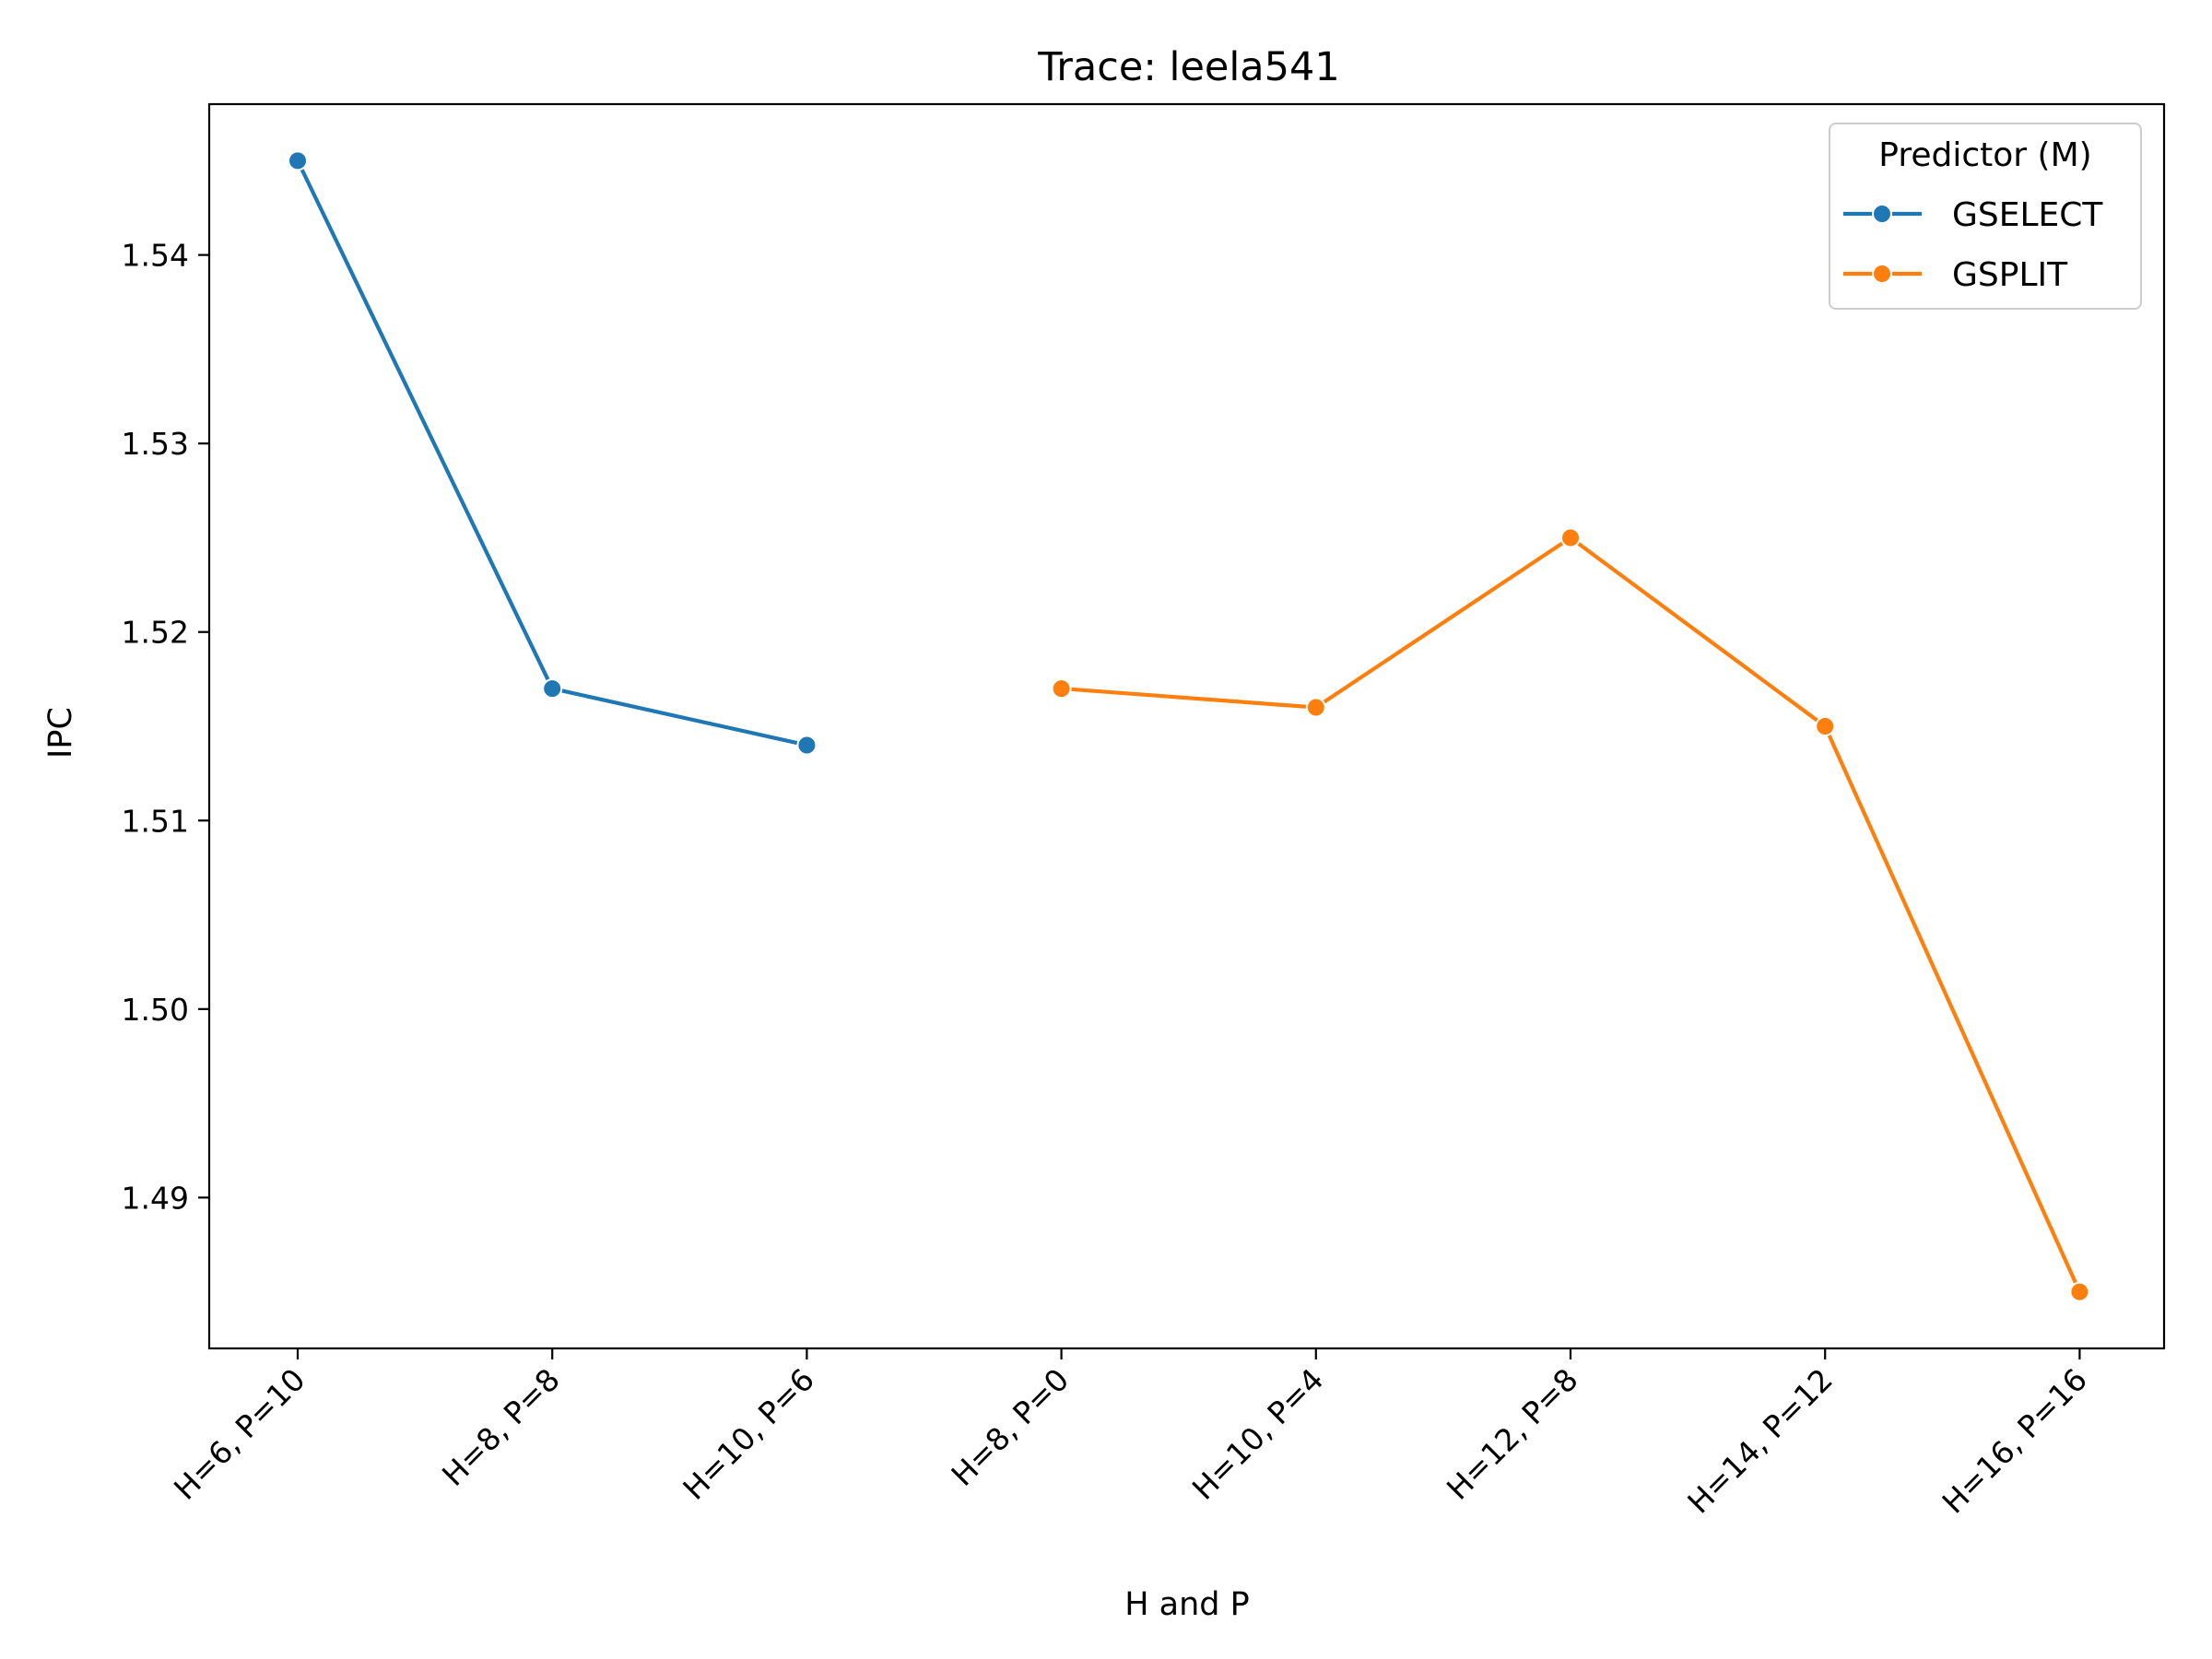 This screenshot has height=1659, width=2212. What do you see at coordinates (1187, 1604) in the screenshot?
I see `x-axis-label: H and P` at bounding box center [1187, 1604].